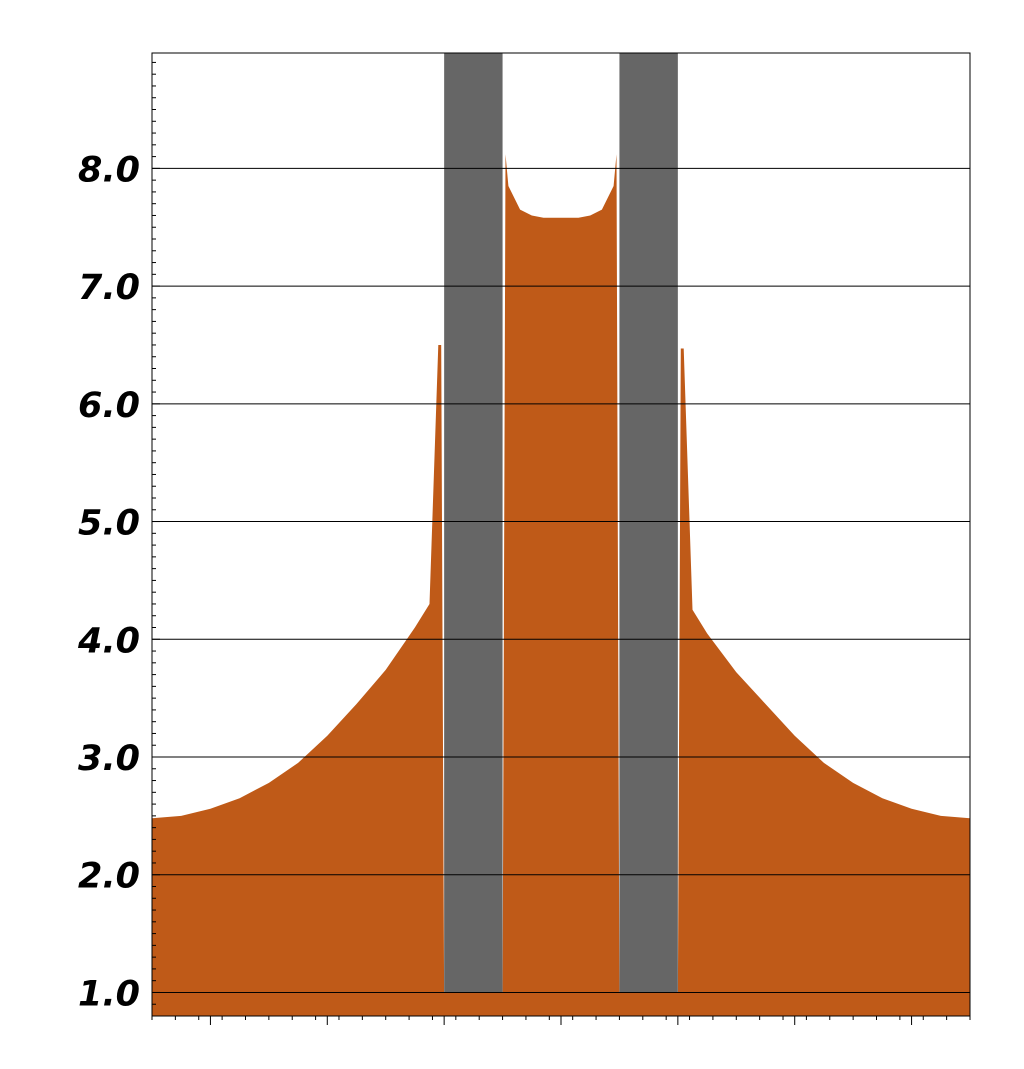  Describe the element at coordinates (109, 759) in the screenshot. I see `y-tick-label: 3.0` at that location.